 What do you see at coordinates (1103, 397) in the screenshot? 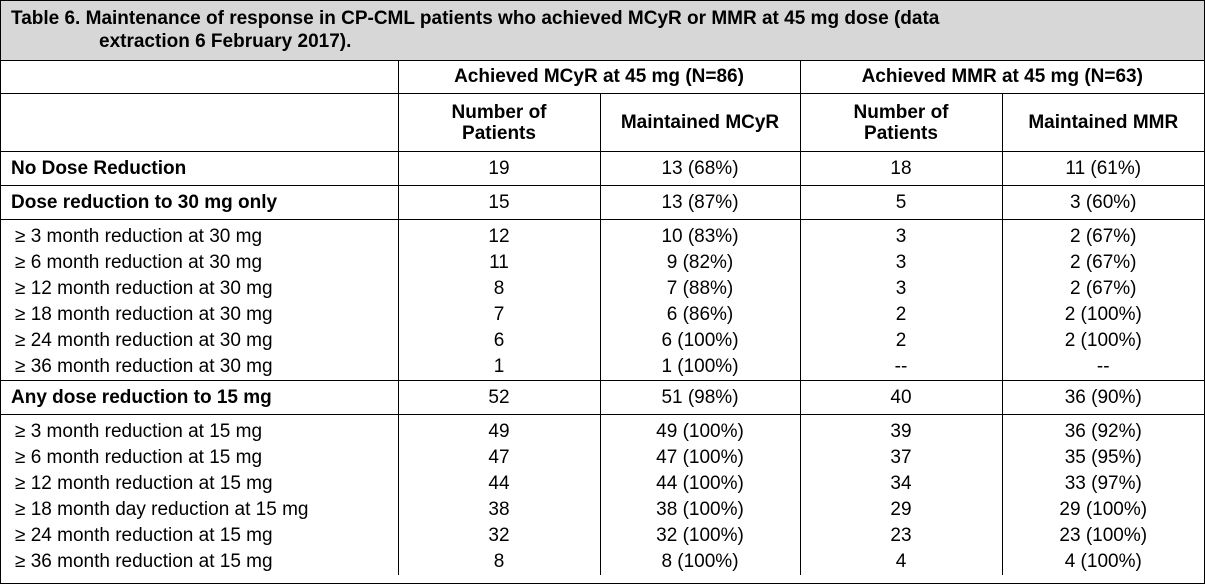
I see `cell-mmr-maintained: 36 (90%)` at bounding box center [1103, 397].